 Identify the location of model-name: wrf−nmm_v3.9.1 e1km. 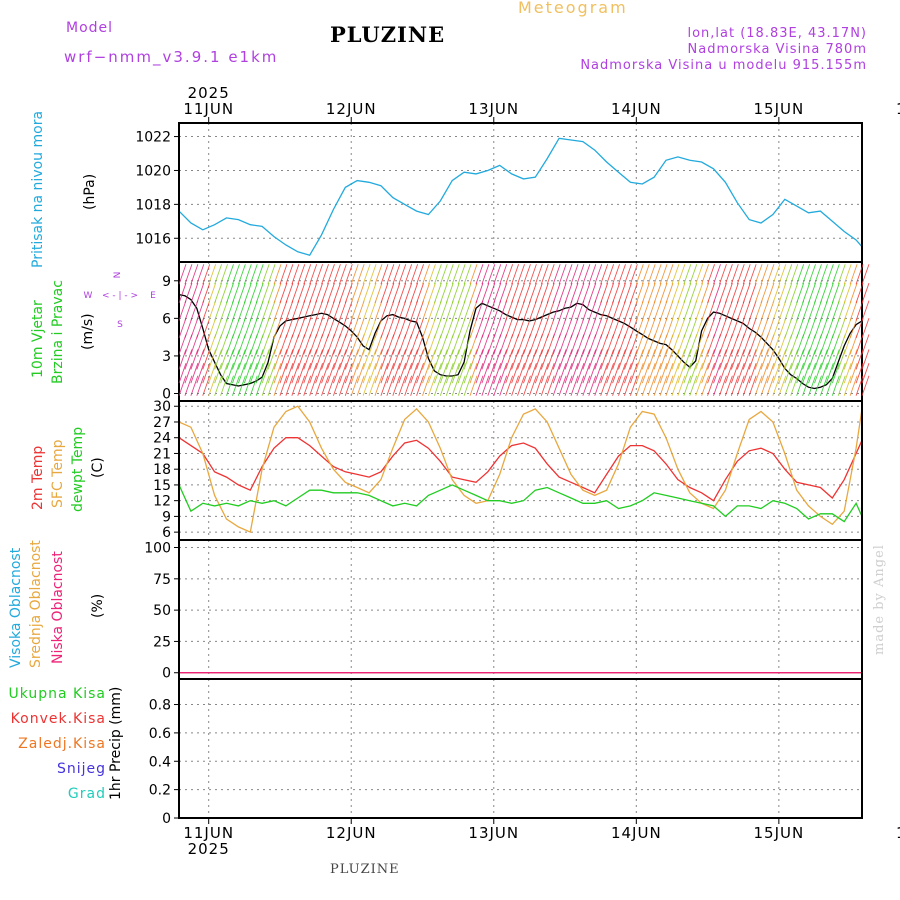
(171, 57).